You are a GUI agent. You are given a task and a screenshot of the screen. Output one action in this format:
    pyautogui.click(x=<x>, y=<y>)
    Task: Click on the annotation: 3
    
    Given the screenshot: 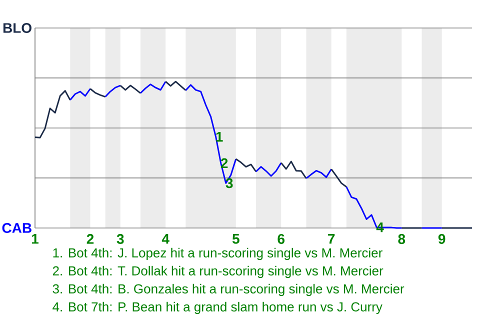 What is the action you would take?
    pyautogui.click(x=229, y=183)
    